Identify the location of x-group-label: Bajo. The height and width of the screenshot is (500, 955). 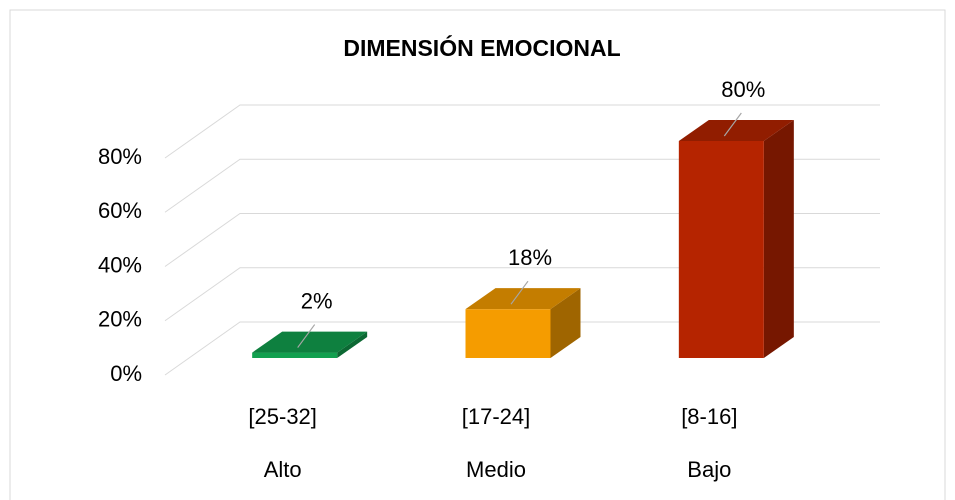
(709, 469).